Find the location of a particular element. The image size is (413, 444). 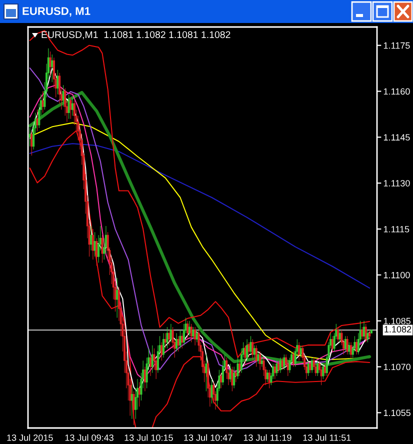

y-tick-label: 1.1175 is located at coordinates (397, 45).